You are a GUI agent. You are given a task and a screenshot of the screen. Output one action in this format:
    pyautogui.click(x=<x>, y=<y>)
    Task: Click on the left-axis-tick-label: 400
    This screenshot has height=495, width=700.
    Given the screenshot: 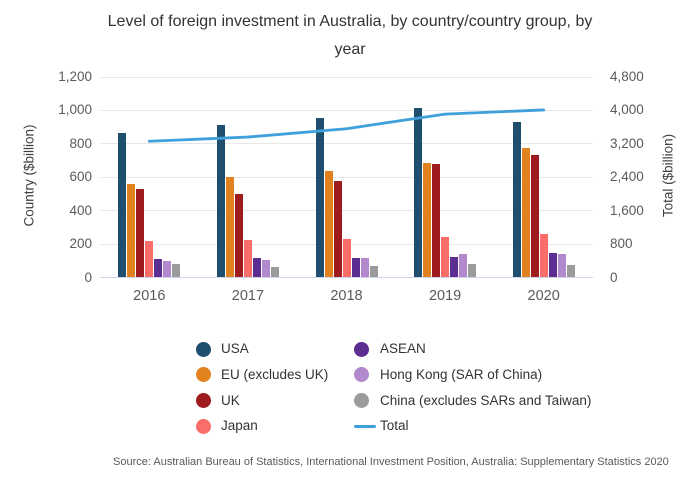 What is the action you would take?
    pyautogui.click(x=80, y=210)
    